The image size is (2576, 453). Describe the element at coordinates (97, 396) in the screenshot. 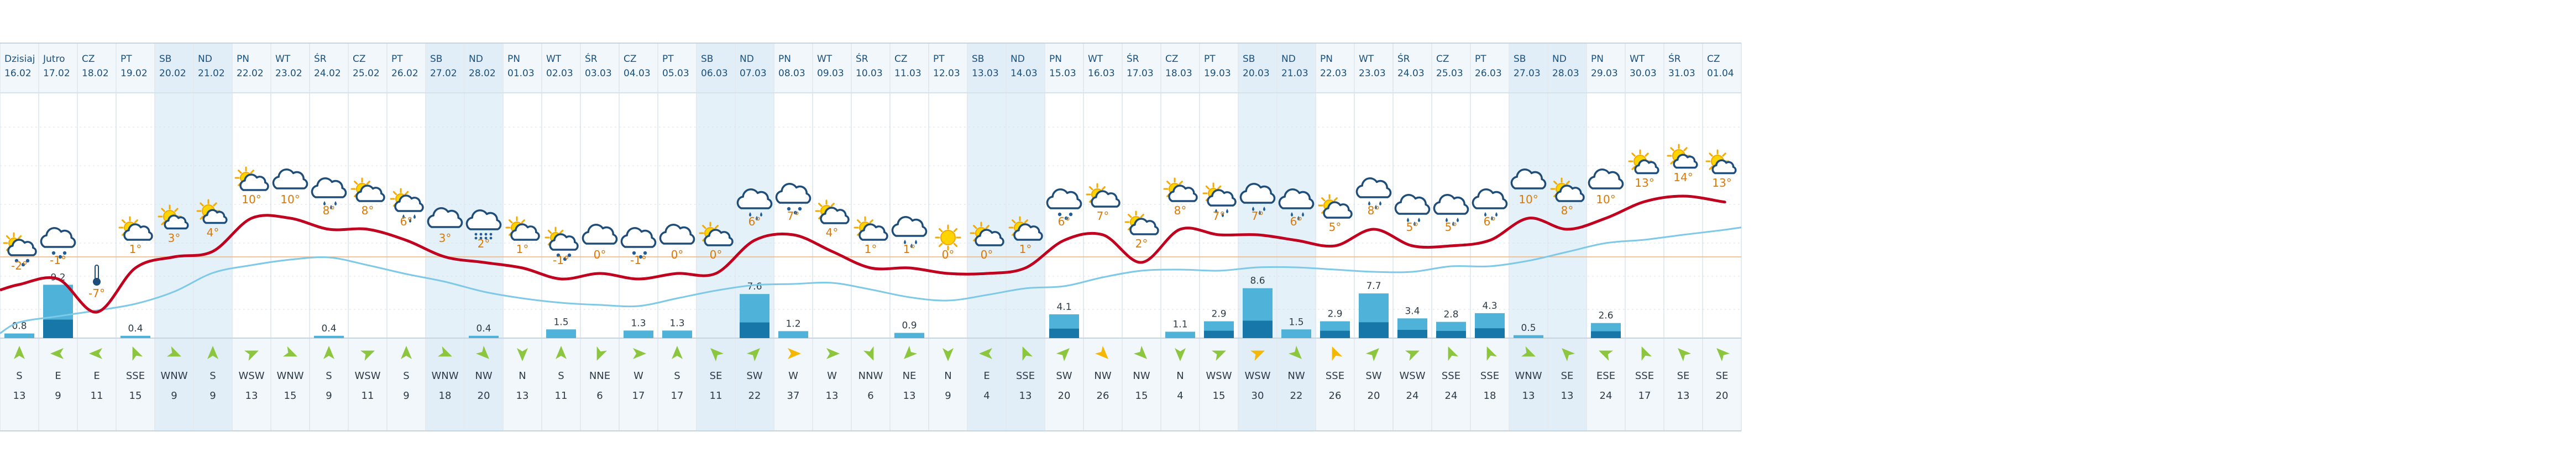

I see `wind-speed: 11` at that location.